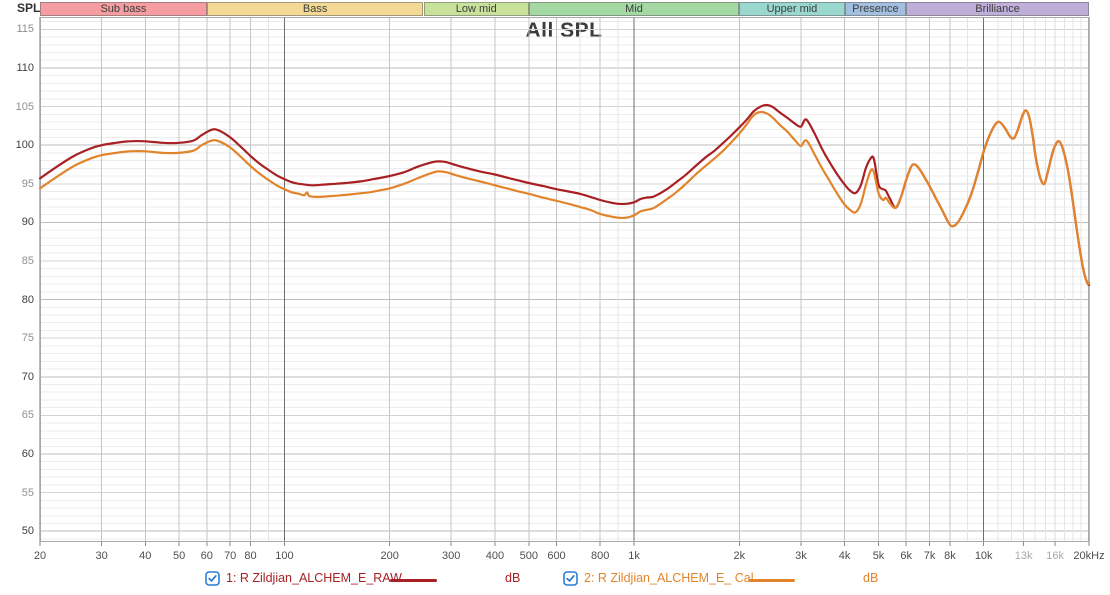  What do you see at coordinates (27, 531) in the screenshot?
I see `y-tick-label: 50` at bounding box center [27, 531].